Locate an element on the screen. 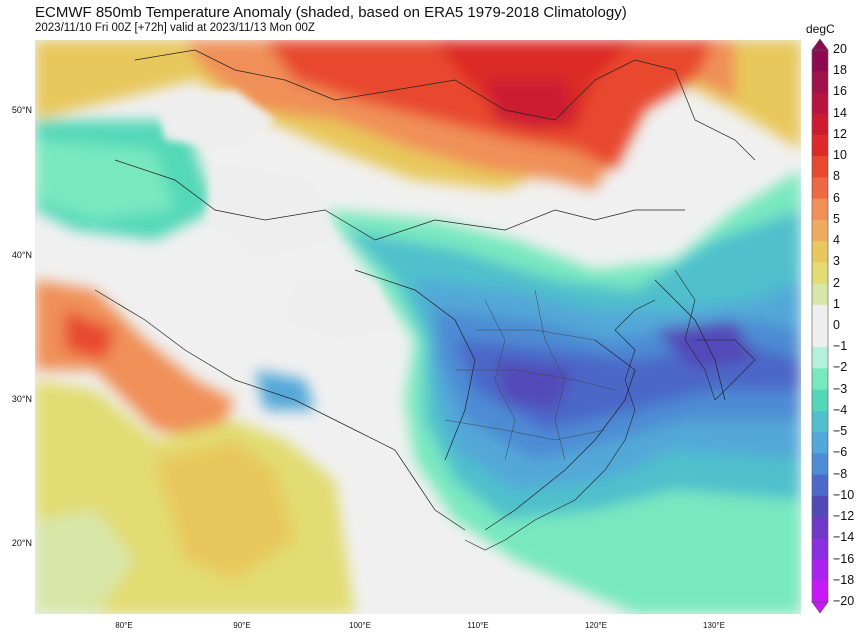  colorbar is located at coordinates (820, 326).